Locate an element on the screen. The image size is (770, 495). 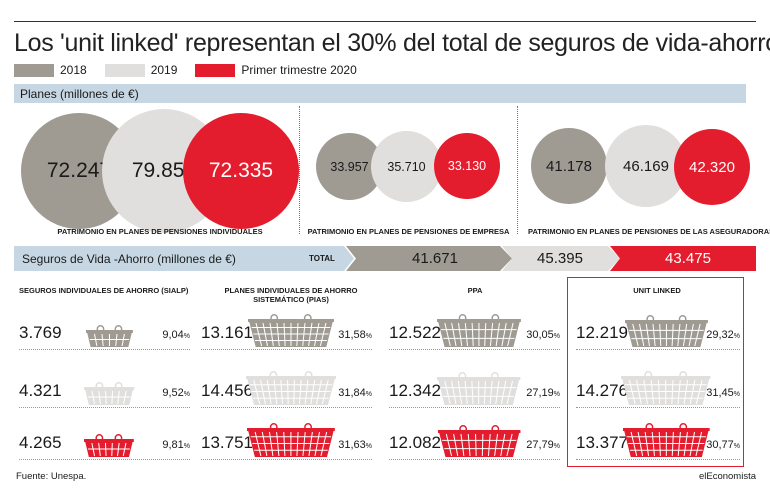
seguros-label-arrow is located at coordinates (184, 258).